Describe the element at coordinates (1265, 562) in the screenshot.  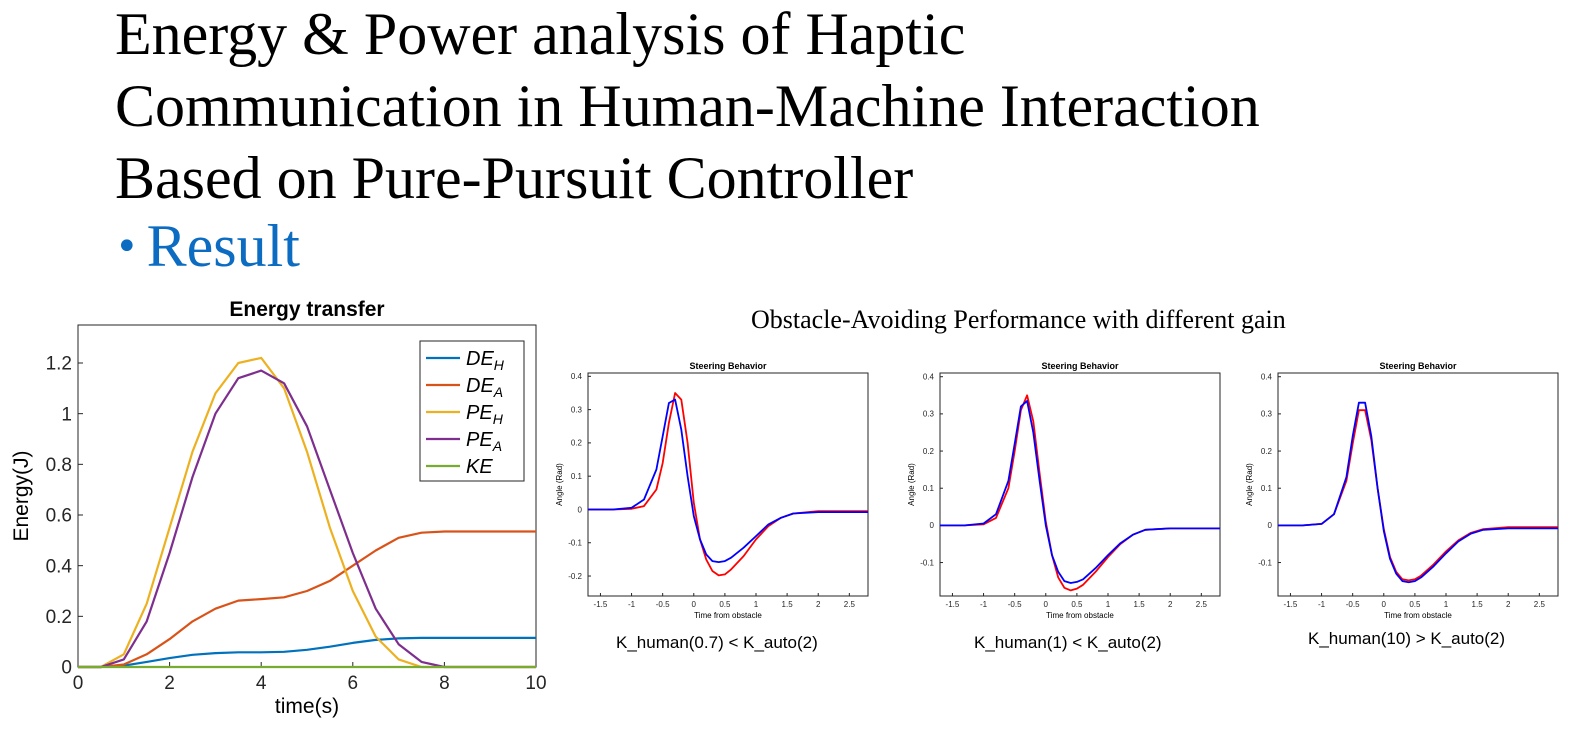
I see `y-tick-label-3-0: -0.1` at that location.